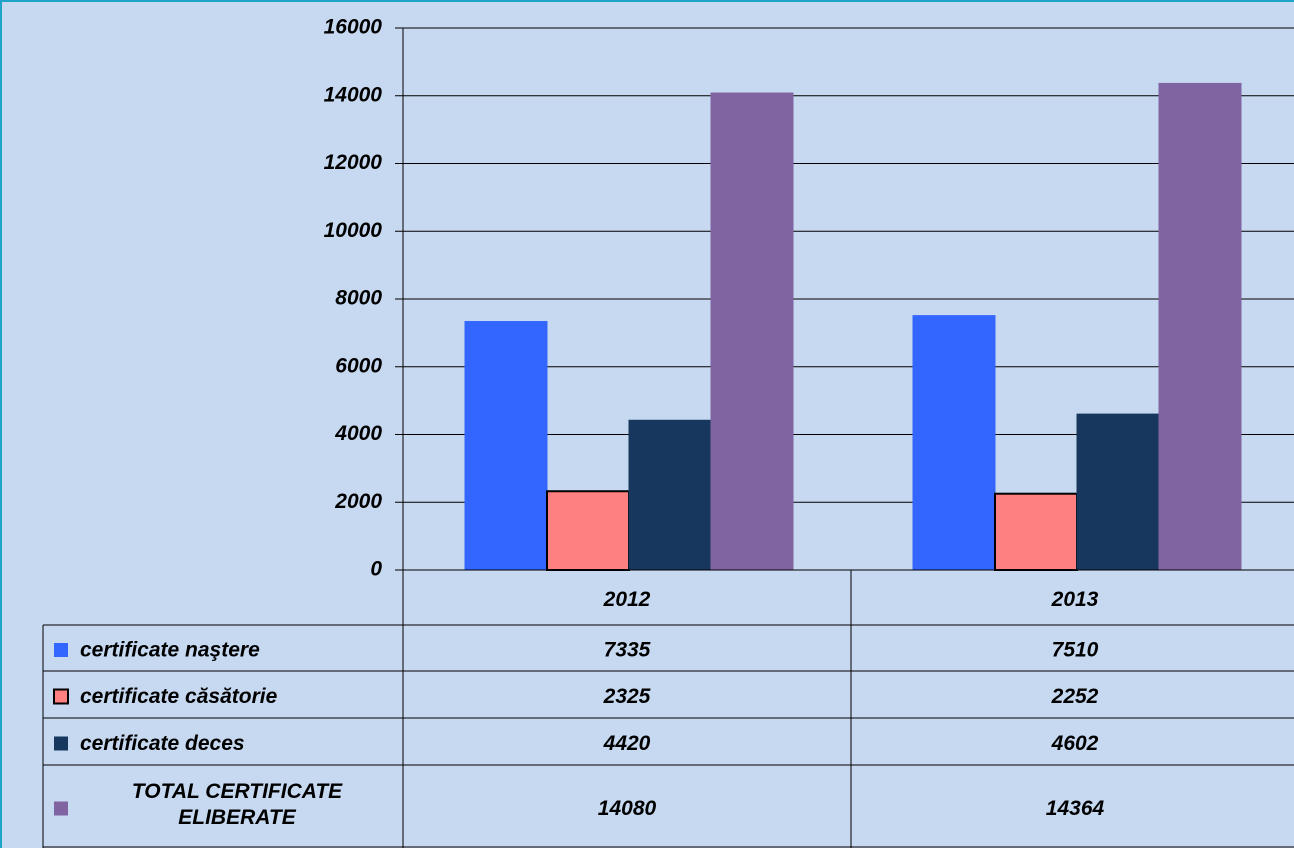 The height and width of the screenshot is (848, 1294). What do you see at coordinates (358, 298) in the screenshot?
I see `y-tick-label: 8000` at bounding box center [358, 298].